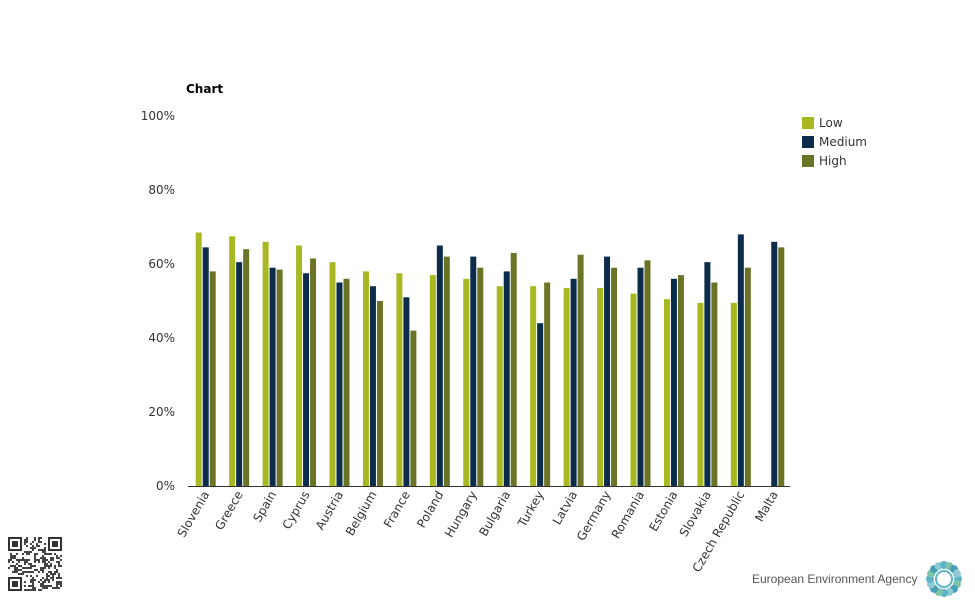 The width and height of the screenshot is (975, 600). What do you see at coordinates (313, 372) in the screenshot?
I see `bar-high-cyprus` at bounding box center [313, 372].